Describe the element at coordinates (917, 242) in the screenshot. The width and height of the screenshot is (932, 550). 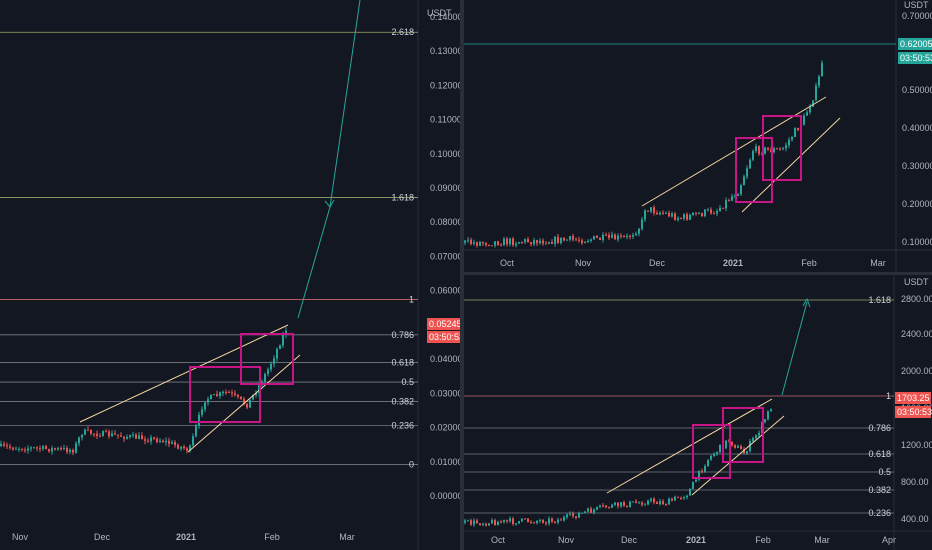
I see `y-tick-label: 0.10000` at that location.